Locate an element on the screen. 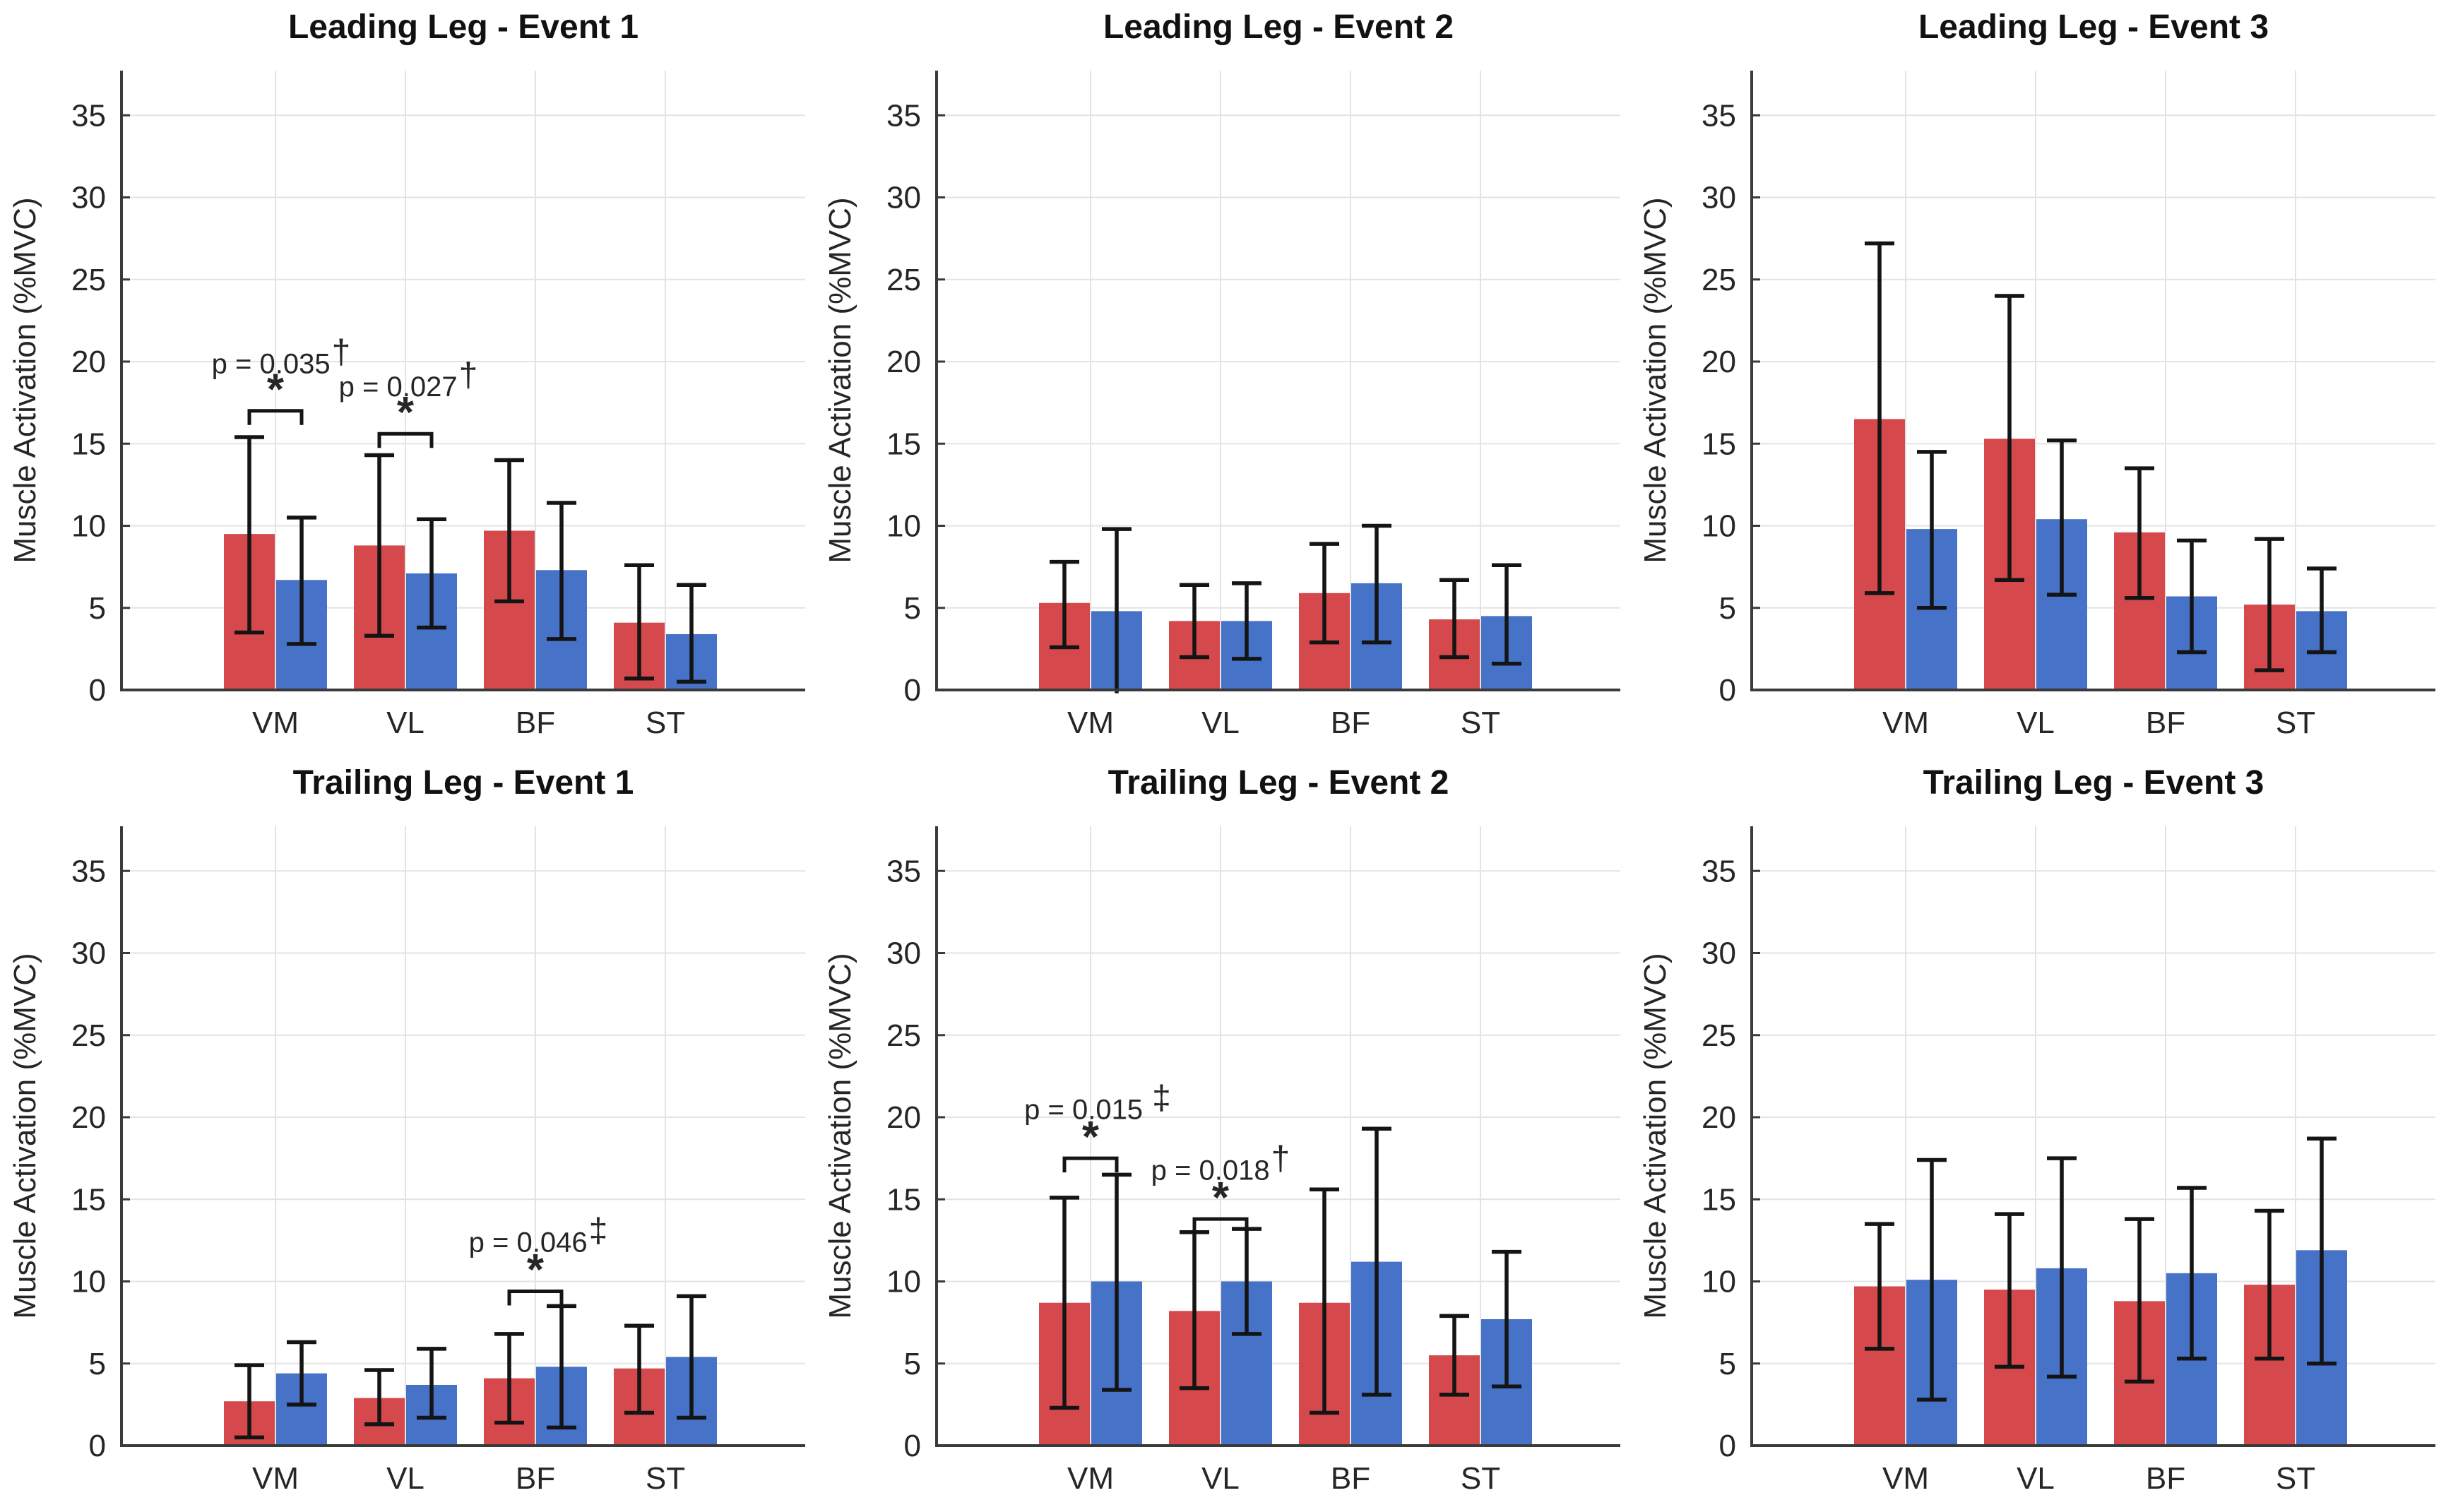 This screenshot has height=1512, width=2446. p-value-label: p = 0.035† is located at coordinates (281, 356).